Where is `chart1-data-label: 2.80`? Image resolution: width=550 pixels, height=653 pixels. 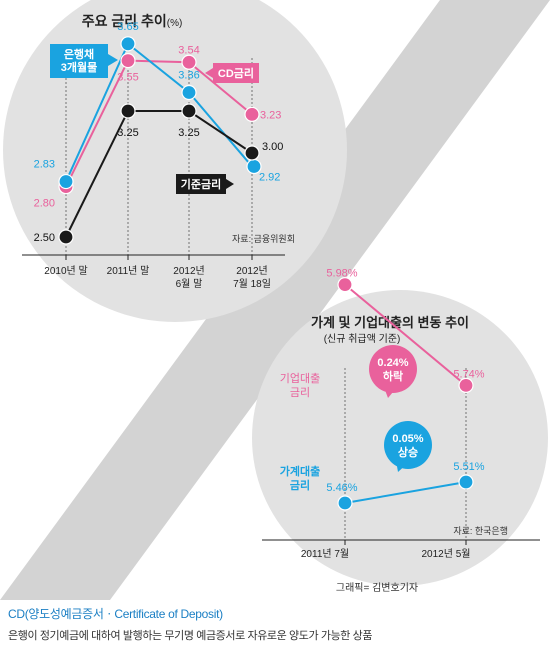 chart1-data-label: 2.80 is located at coordinates (44, 204).